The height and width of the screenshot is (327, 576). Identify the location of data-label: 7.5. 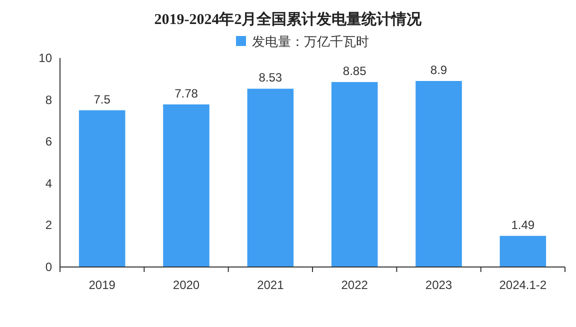
(102, 99).